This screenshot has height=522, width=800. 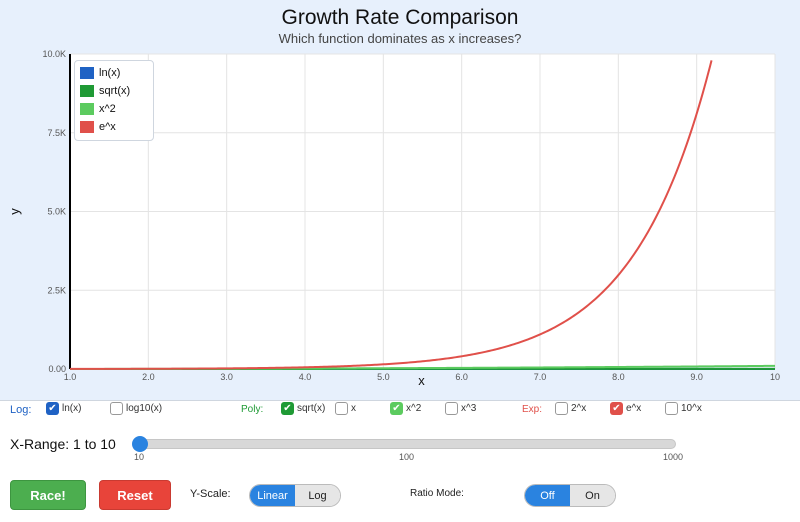 I want to click on checkbox-2x-box, so click(x=561, y=408).